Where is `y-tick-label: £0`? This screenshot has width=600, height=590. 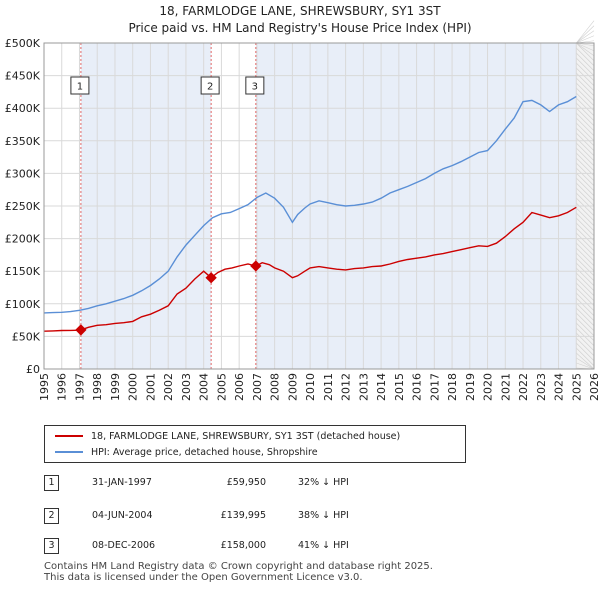
y-tick-label: £0 is located at coordinates (33, 369).